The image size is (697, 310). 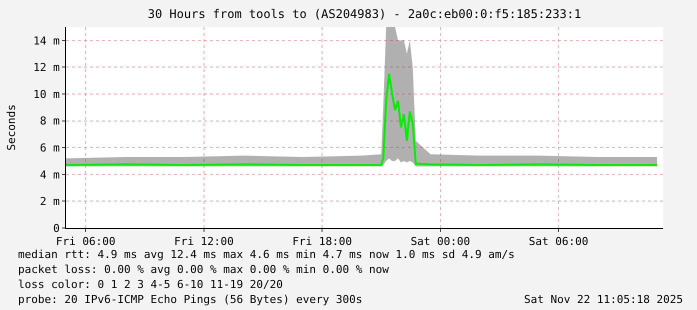 I want to click on y-tick-label: 0, so click(x=56, y=228).